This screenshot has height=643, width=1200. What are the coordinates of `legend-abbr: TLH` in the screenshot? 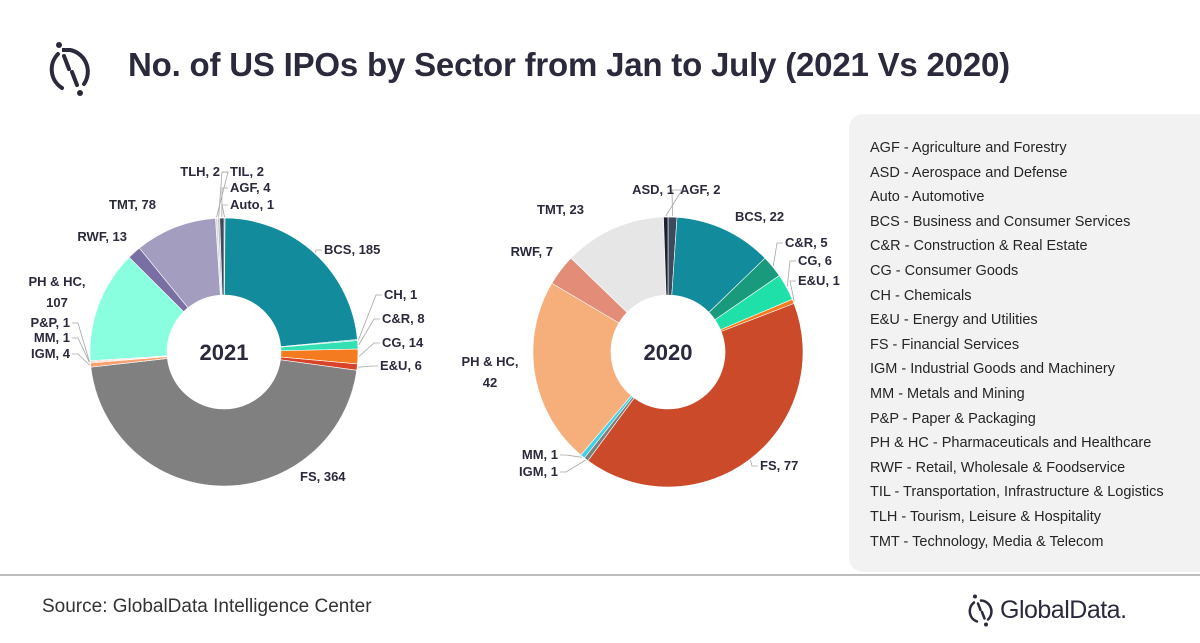 It's located at (884, 516).